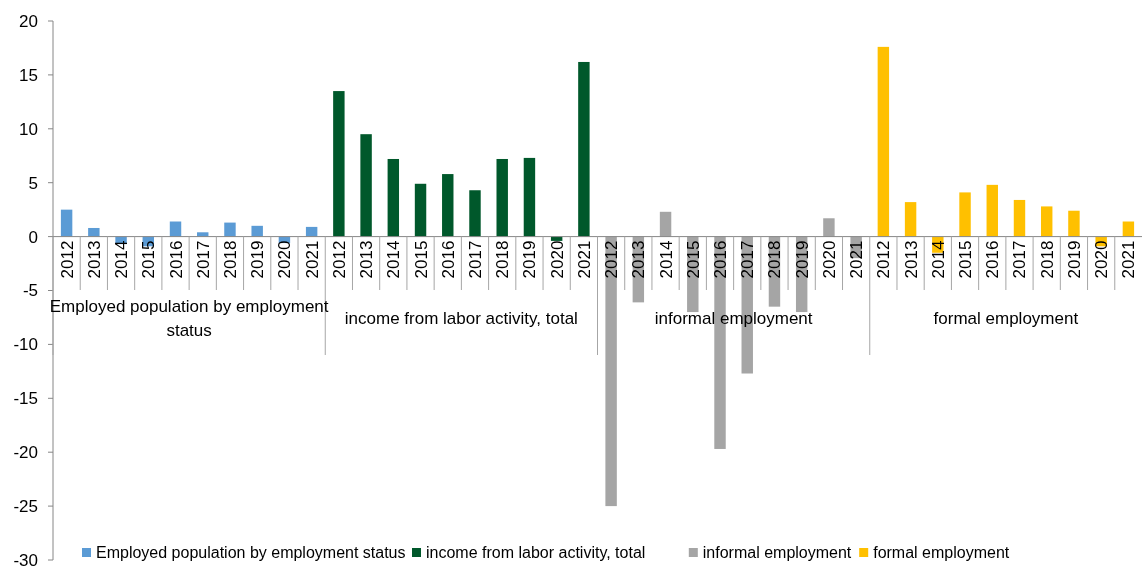  What do you see at coordinates (25, 558) in the screenshot?
I see `y-tick-label: -30` at bounding box center [25, 558].